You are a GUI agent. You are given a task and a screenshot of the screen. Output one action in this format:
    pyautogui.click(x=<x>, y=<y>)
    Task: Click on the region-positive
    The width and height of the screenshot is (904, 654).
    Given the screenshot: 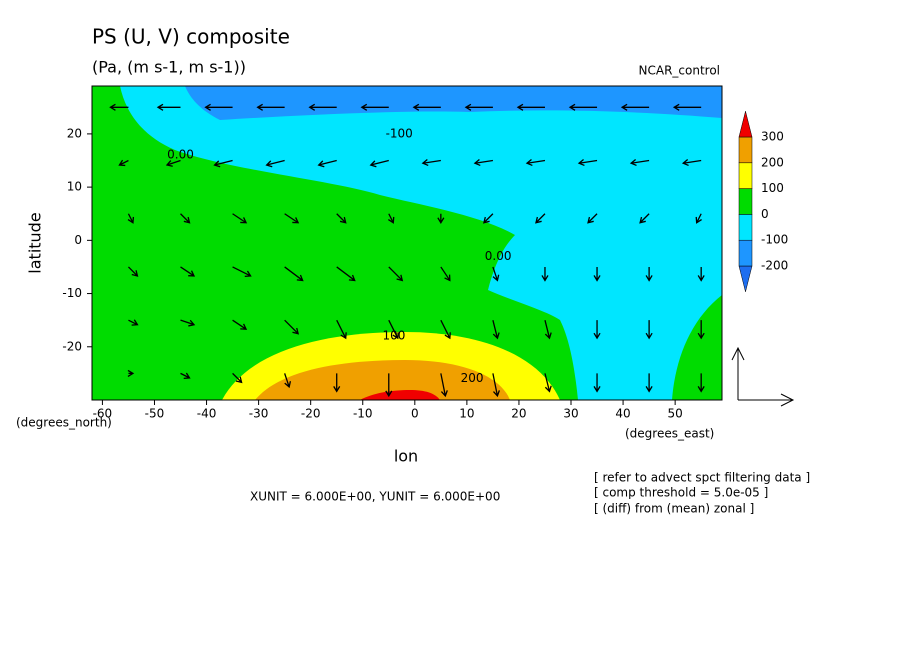 What is the action you would take?
    pyautogui.click(x=697, y=347)
    